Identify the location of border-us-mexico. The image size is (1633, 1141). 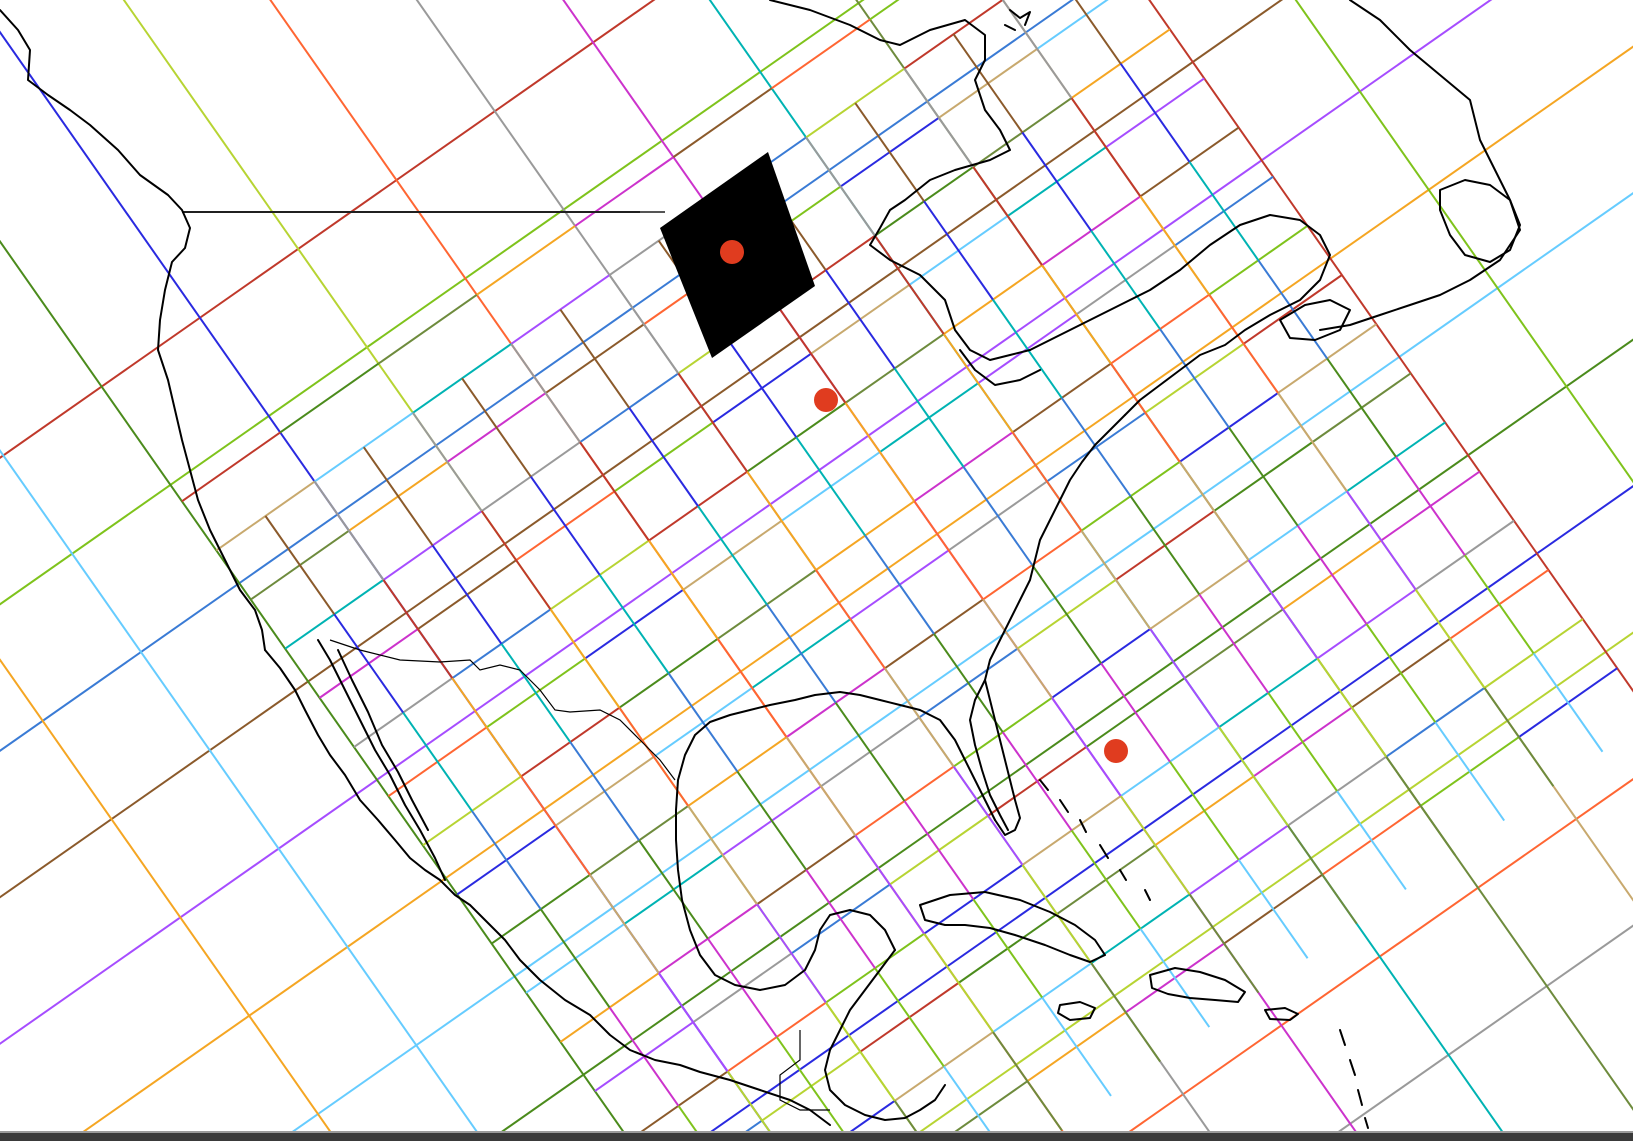
(502, 710).